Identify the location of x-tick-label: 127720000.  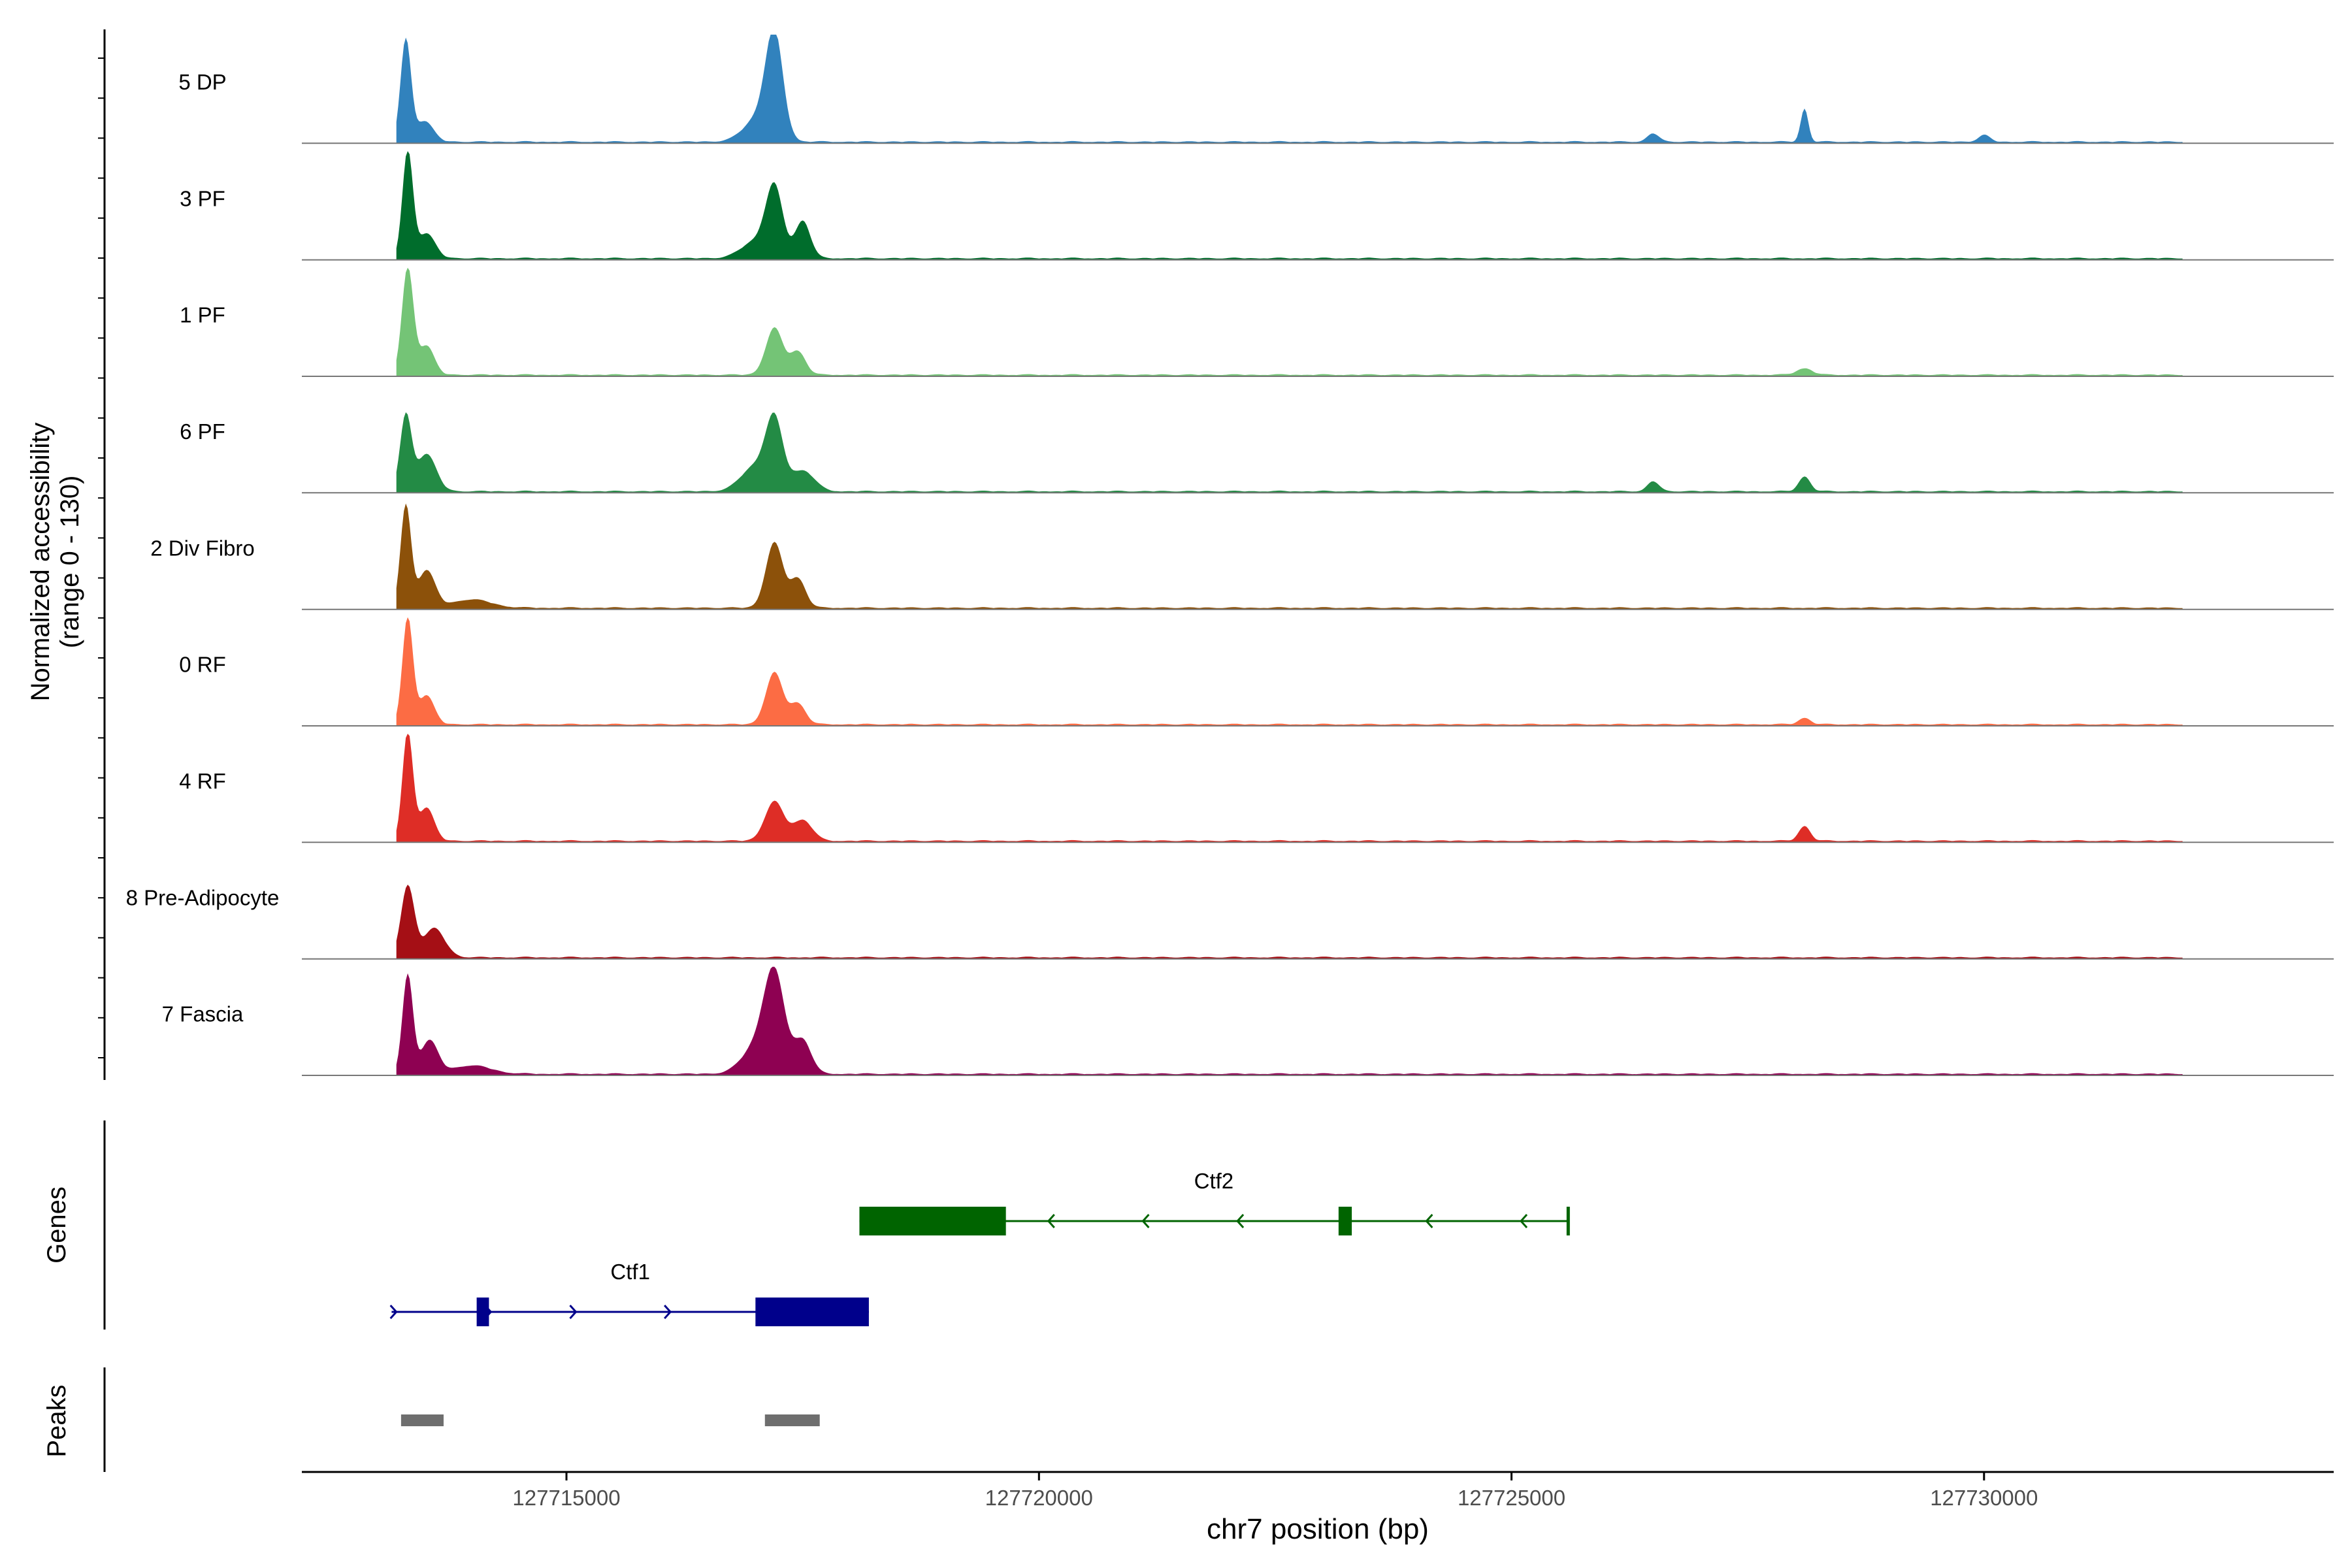
(1039, 1498).